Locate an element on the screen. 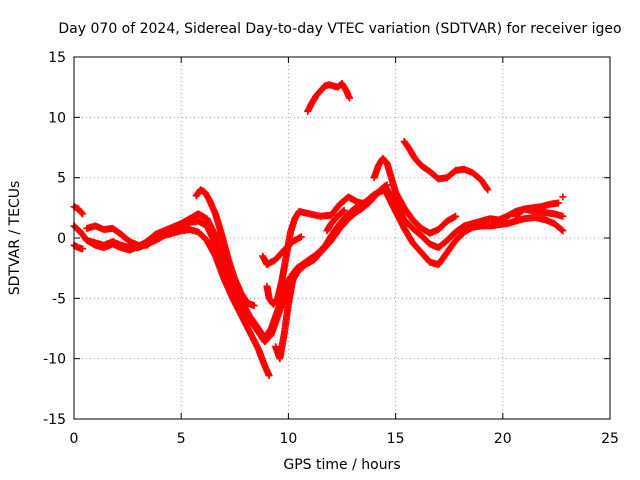 Image resolution: width=640 pixels, height=480 pixels. x-tick-label: 5 is located at coordinates (181, 439).